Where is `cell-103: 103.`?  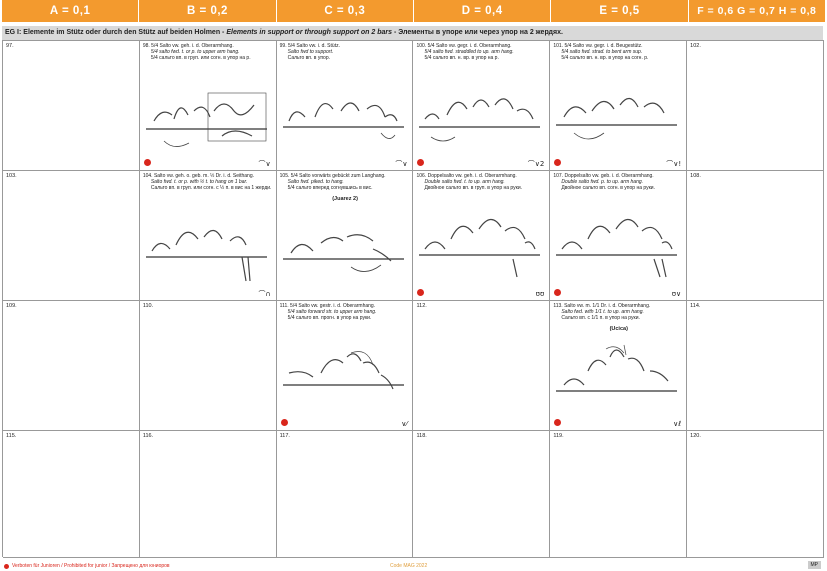 cell-103: 103. is located at coordinates (71, 236).